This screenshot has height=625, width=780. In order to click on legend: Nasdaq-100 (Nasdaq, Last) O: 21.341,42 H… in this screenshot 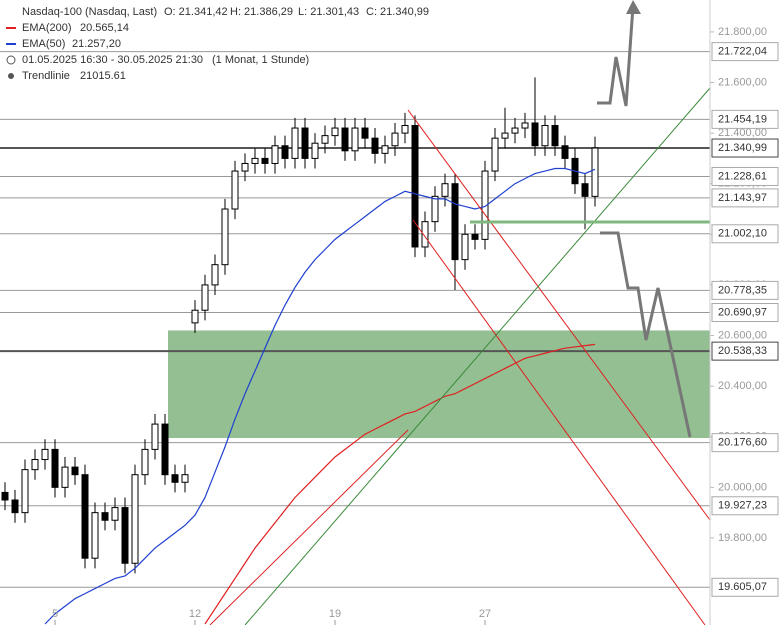, I will do `click(217, 44)`.